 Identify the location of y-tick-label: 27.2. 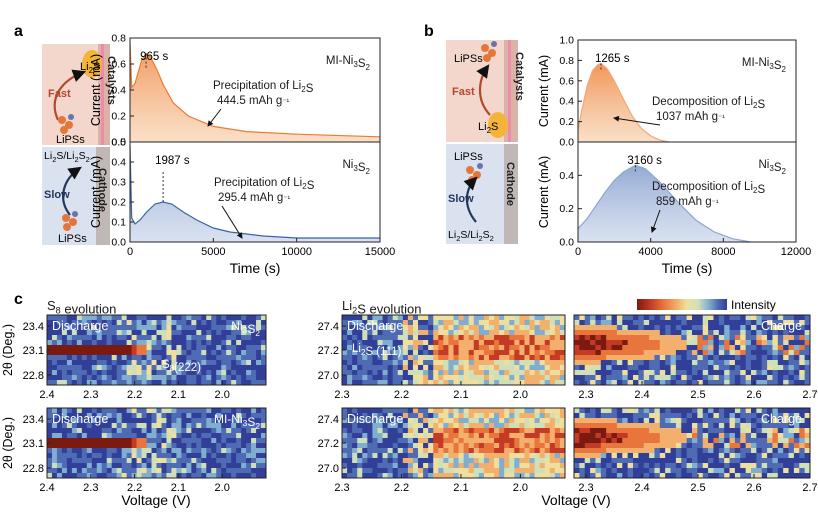
(328, 351).